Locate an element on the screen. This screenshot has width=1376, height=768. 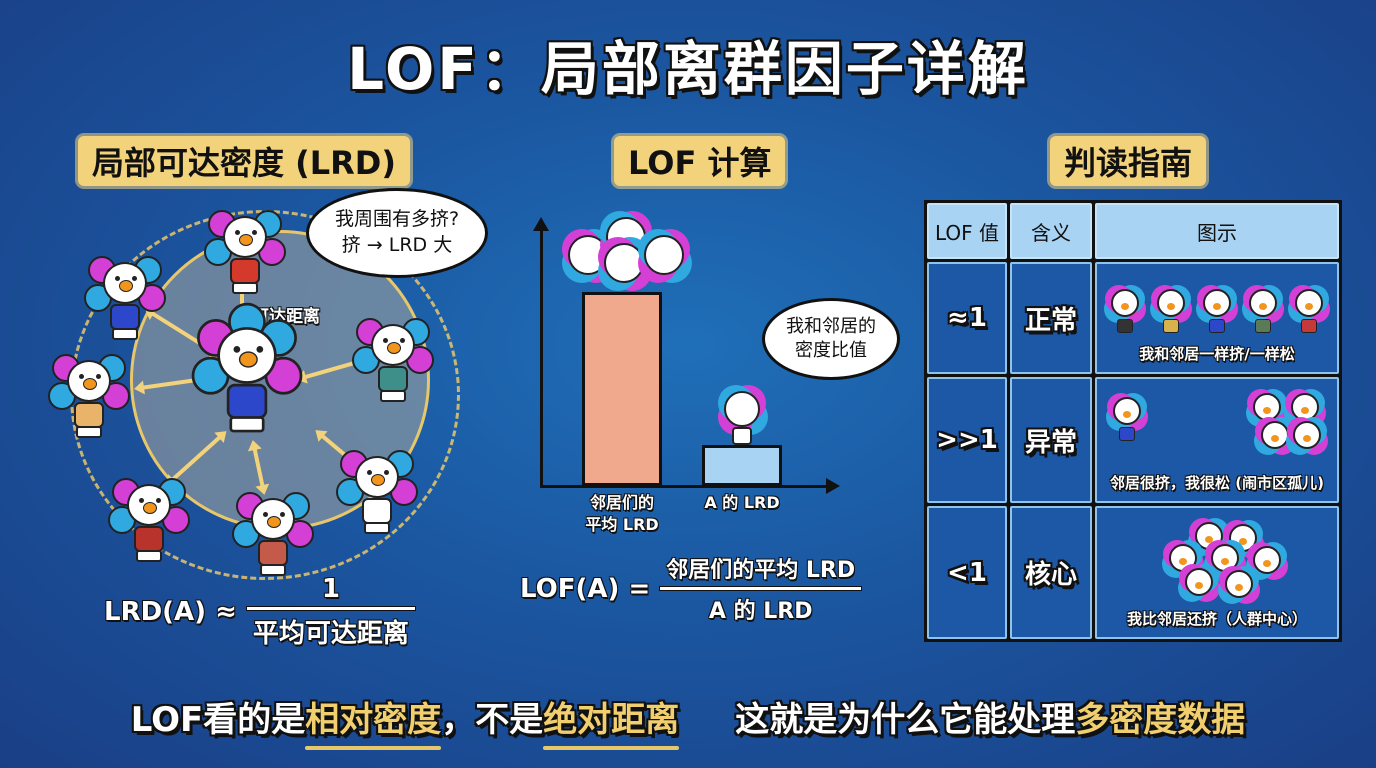
bubble-line: 挤 → LRD 大 is located at coordinates (397, 245).